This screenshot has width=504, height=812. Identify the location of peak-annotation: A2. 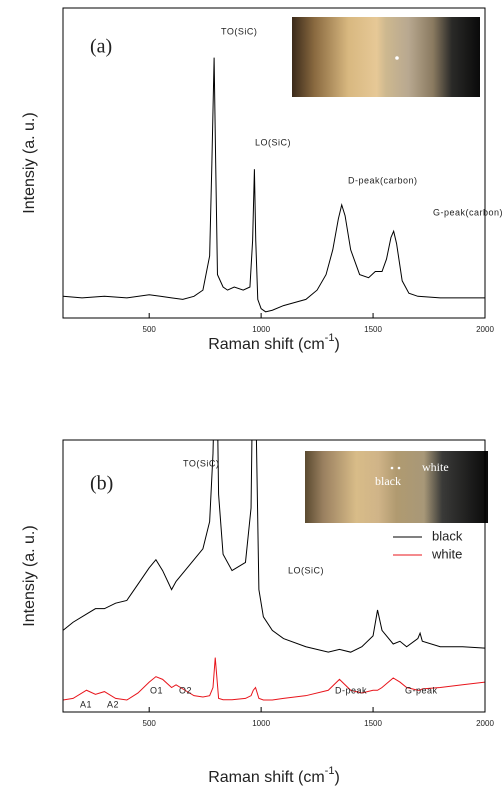
(113, 704).